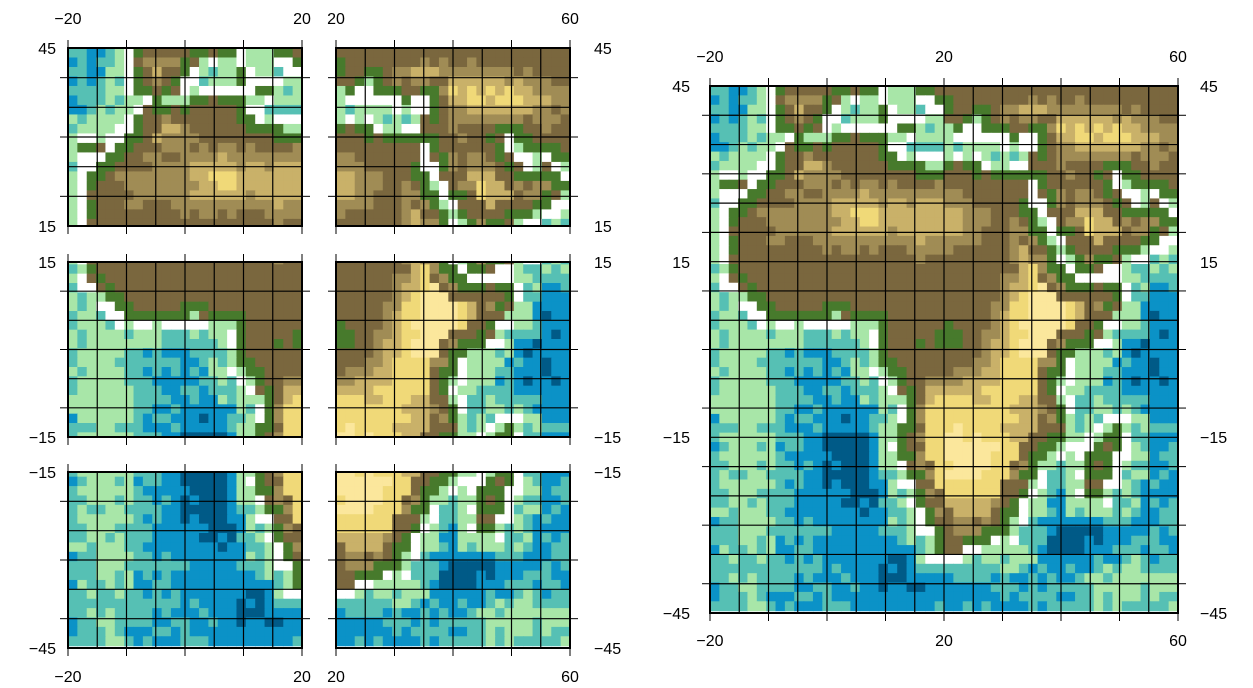 The image size is (1253, 688). What do you see at coordinates (47, 263) in the screenshot?
I see `lat-label-w-top: 15` at bounding box center [47, 263].